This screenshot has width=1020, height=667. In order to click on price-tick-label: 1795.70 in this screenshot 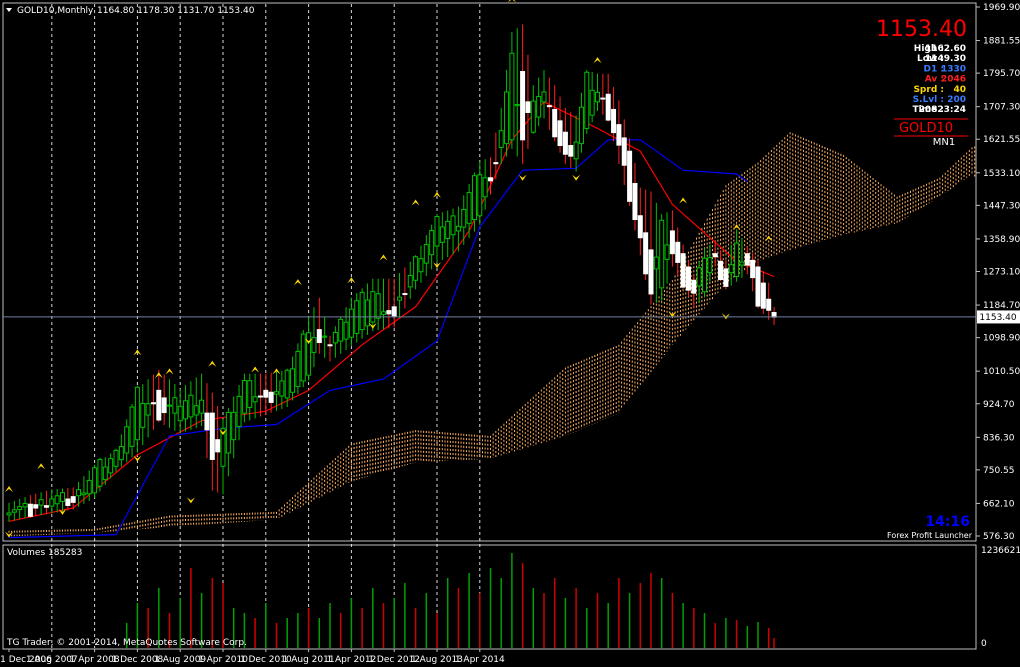, I will do `click(1001, 74)`.